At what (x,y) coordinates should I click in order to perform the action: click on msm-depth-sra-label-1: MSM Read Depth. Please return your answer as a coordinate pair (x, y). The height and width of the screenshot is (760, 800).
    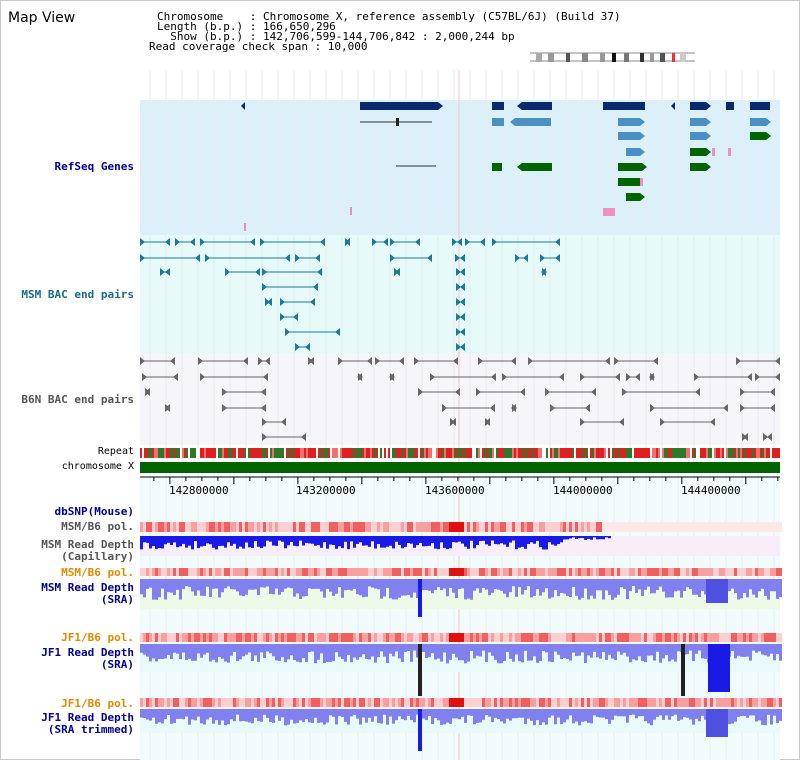
    Looking at the image, I should click on (87, 587).